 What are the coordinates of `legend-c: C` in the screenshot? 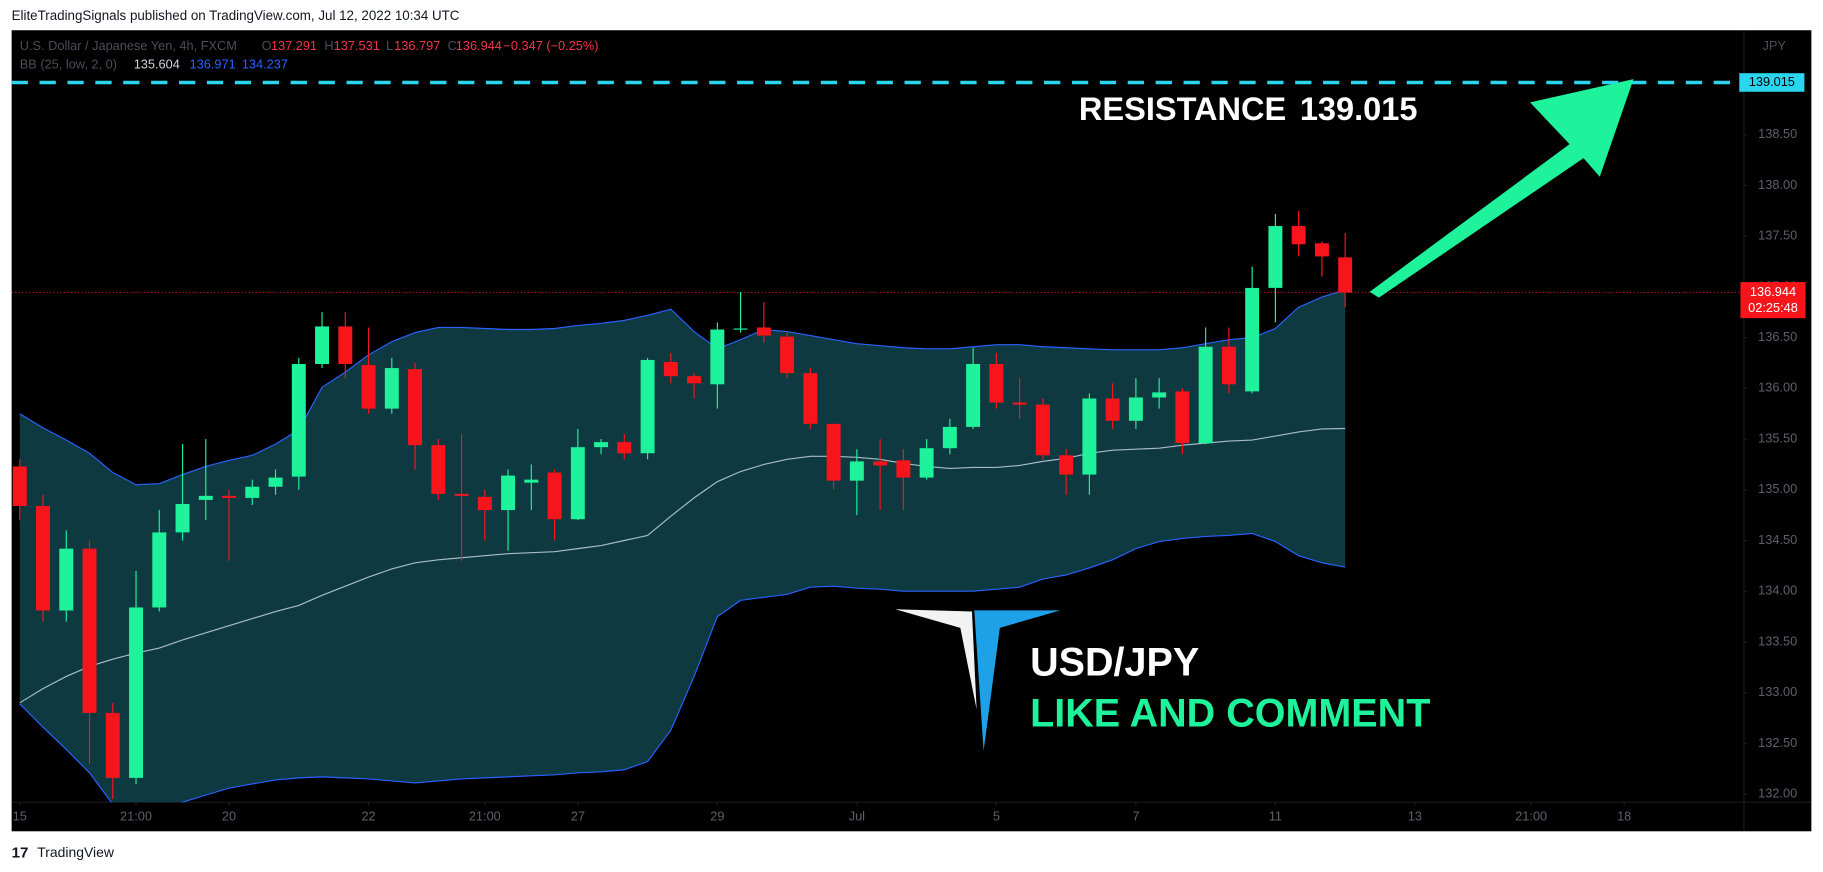 It's located at (452, 45).